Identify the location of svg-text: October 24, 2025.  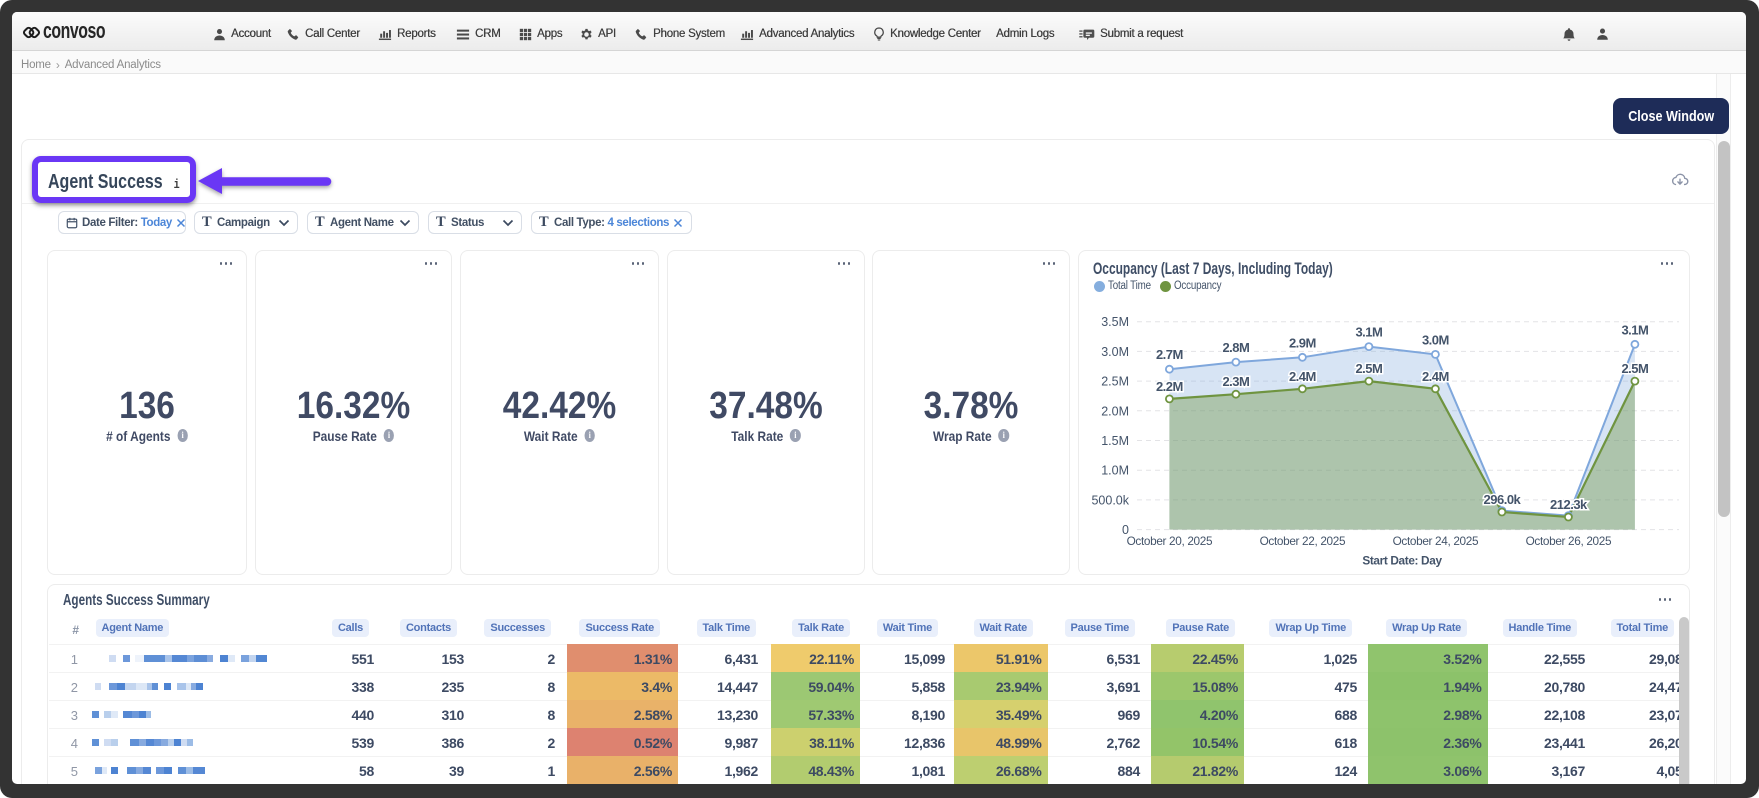
(1436, 541).